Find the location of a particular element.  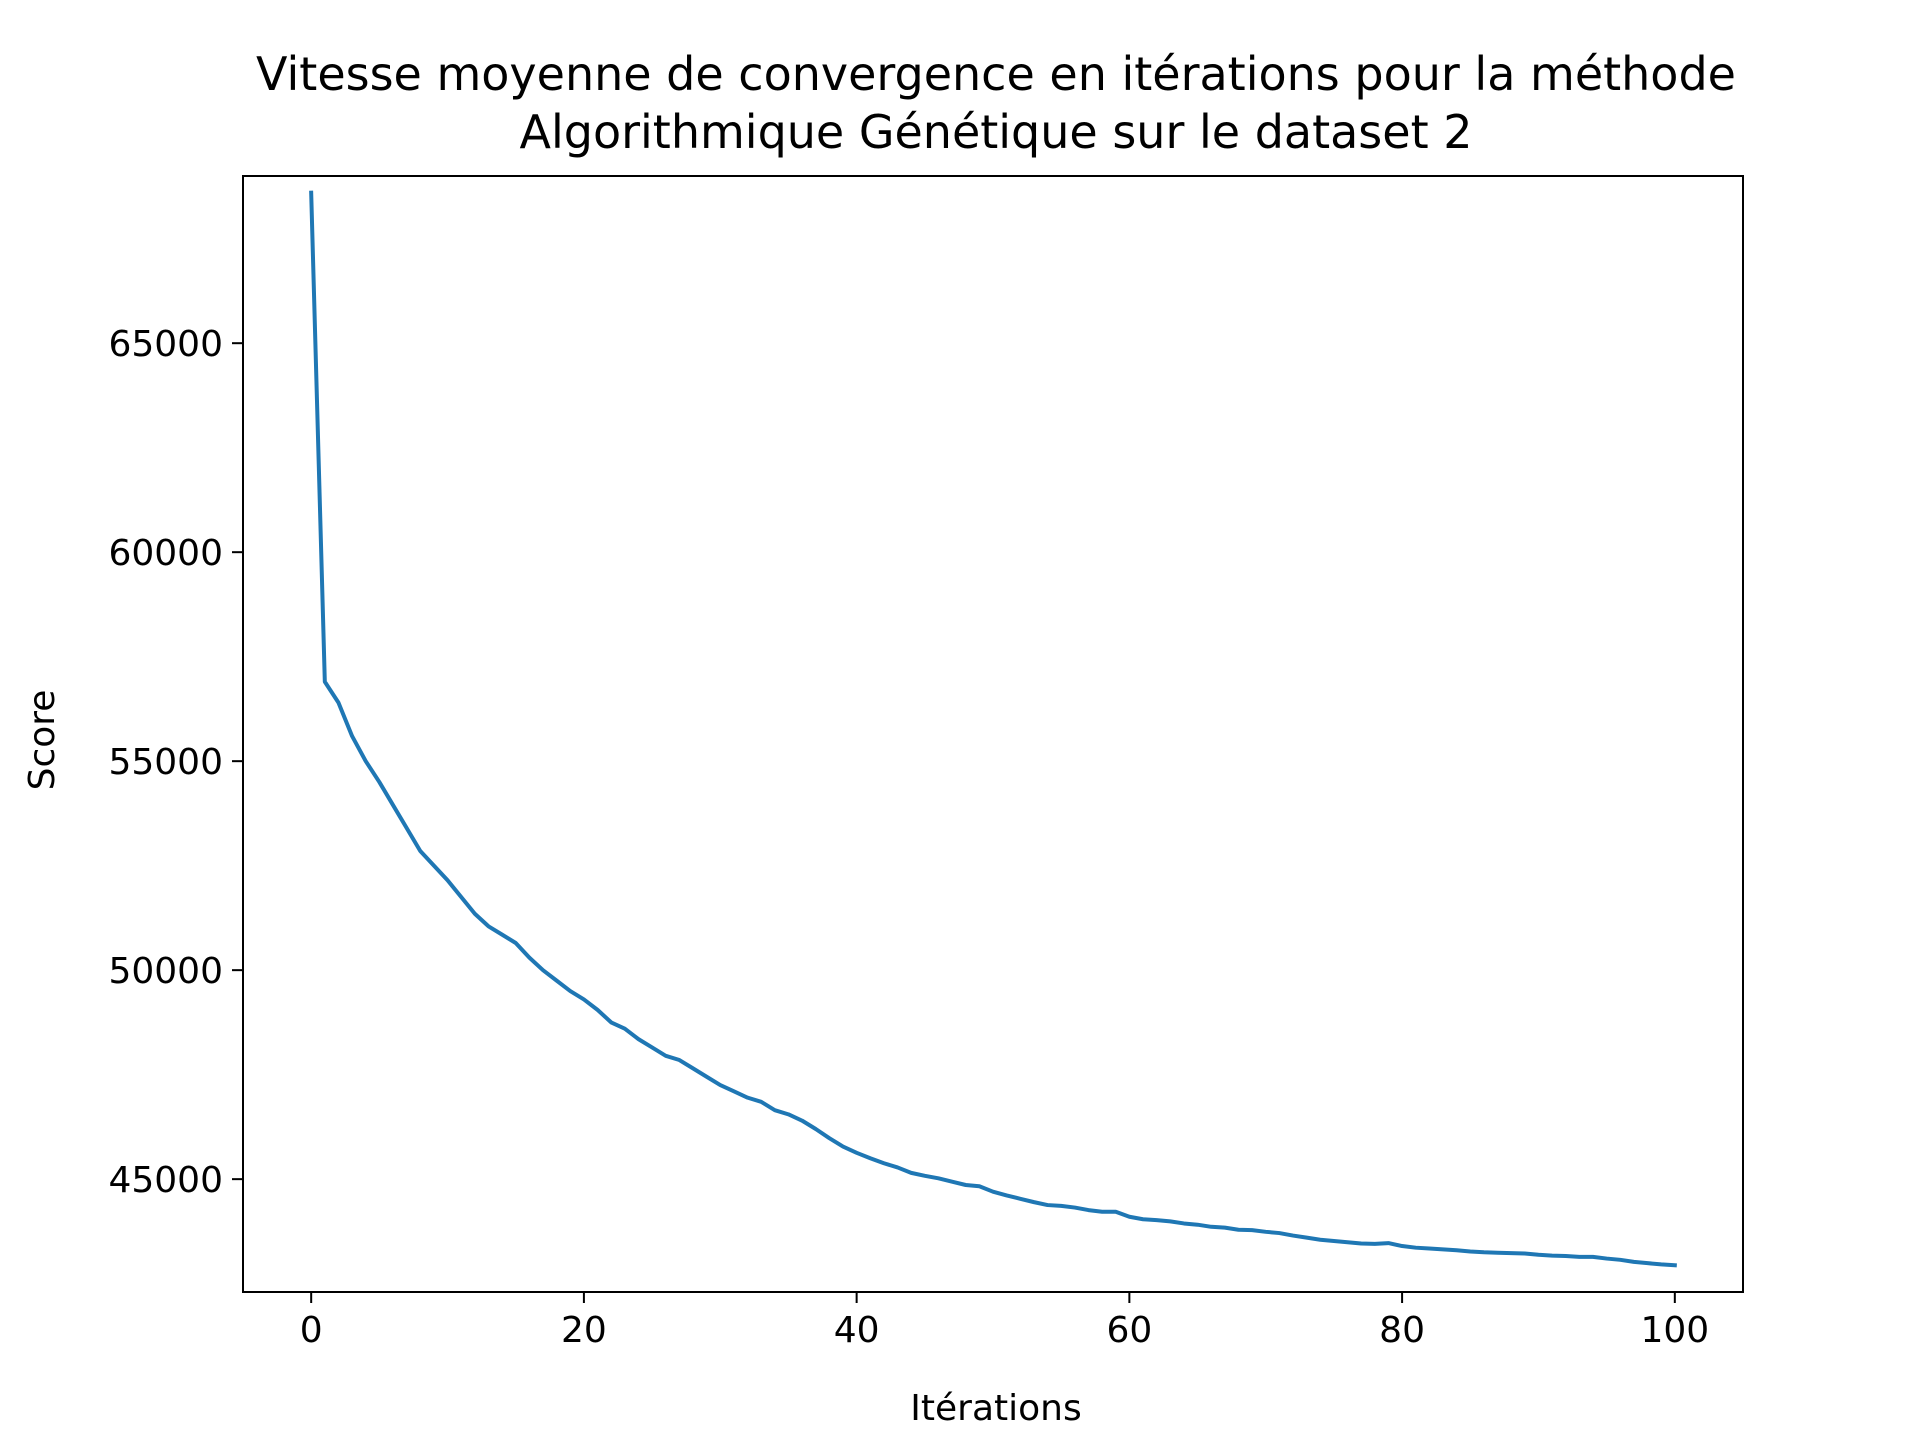

x-tick-label: 60 is located at coordinates (1129, 1330).